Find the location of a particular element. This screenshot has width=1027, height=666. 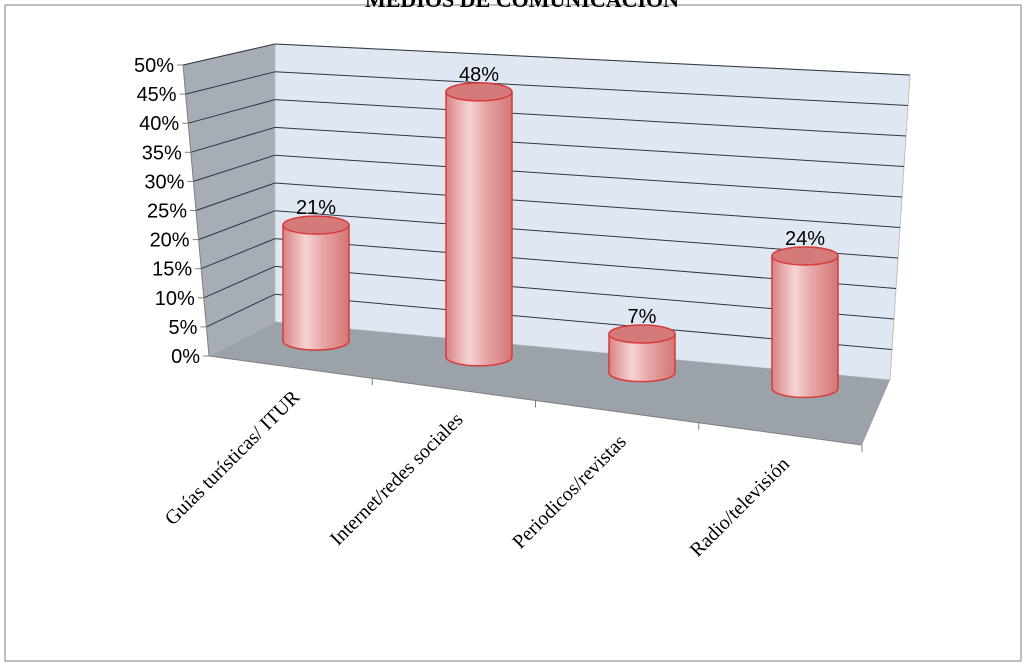

floor is located at coordinates (549, 383).